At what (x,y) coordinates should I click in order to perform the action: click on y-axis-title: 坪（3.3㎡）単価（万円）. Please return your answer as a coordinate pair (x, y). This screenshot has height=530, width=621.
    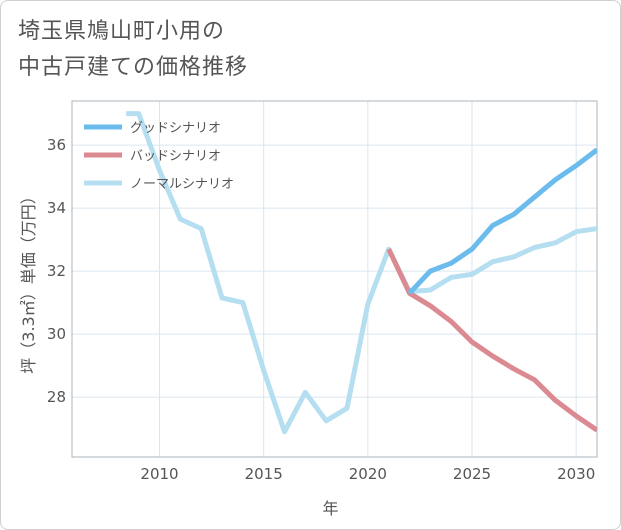
    Looking at the image, I should click on (28, 280).